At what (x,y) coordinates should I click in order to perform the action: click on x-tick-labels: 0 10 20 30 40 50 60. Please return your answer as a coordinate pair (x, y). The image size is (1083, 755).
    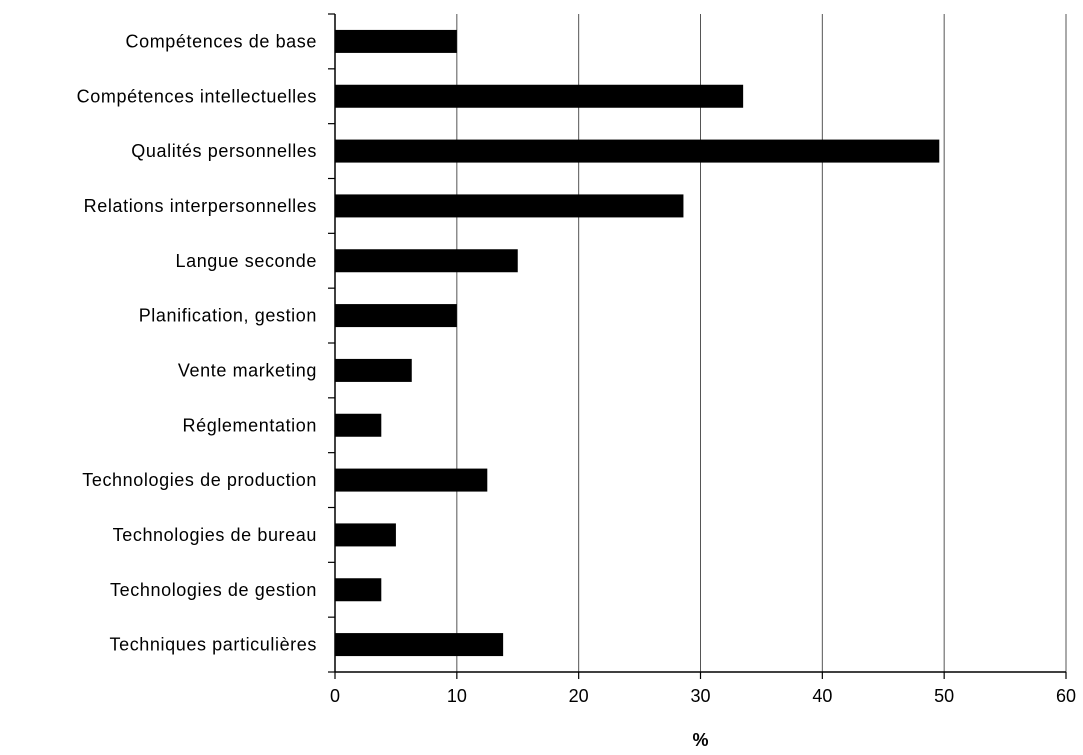
    Looking at the image, I should click on (703, 696).